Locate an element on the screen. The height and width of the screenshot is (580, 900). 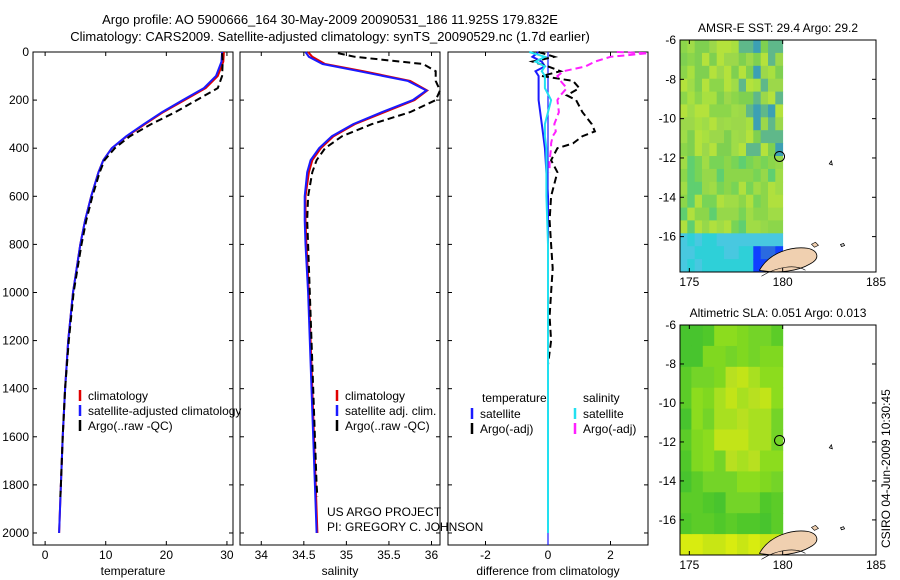
x-axis-label: salinity is located at coordinates (340, 571).